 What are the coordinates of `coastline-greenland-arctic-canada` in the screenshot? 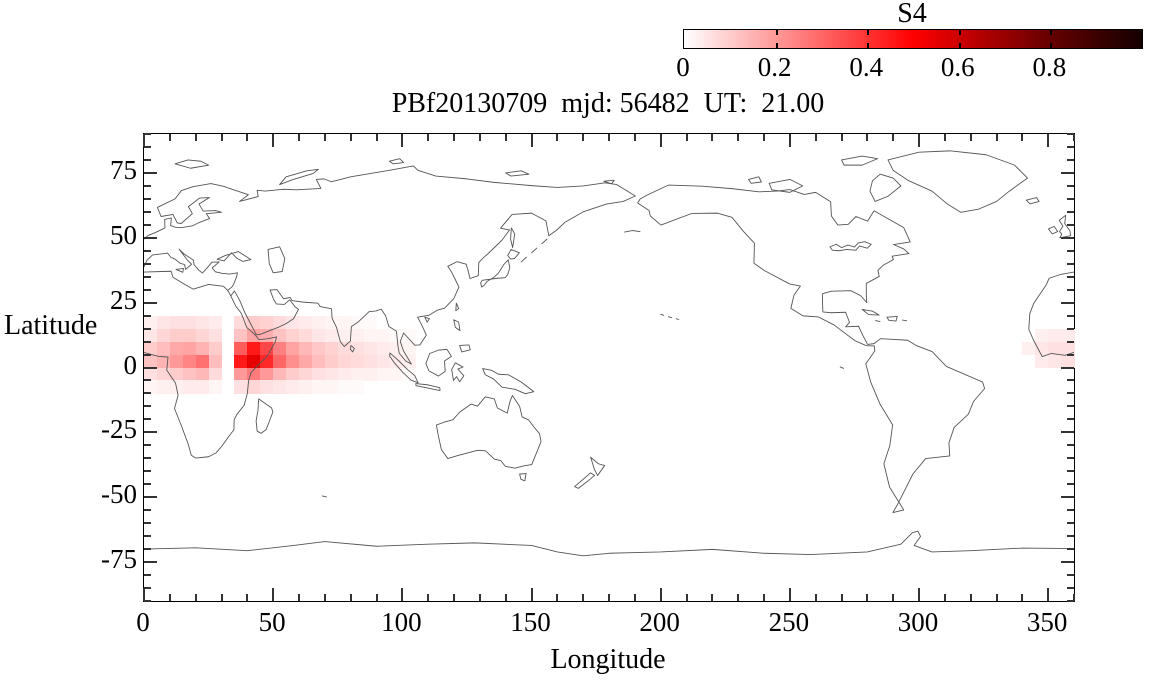 It's located at (888, 181).